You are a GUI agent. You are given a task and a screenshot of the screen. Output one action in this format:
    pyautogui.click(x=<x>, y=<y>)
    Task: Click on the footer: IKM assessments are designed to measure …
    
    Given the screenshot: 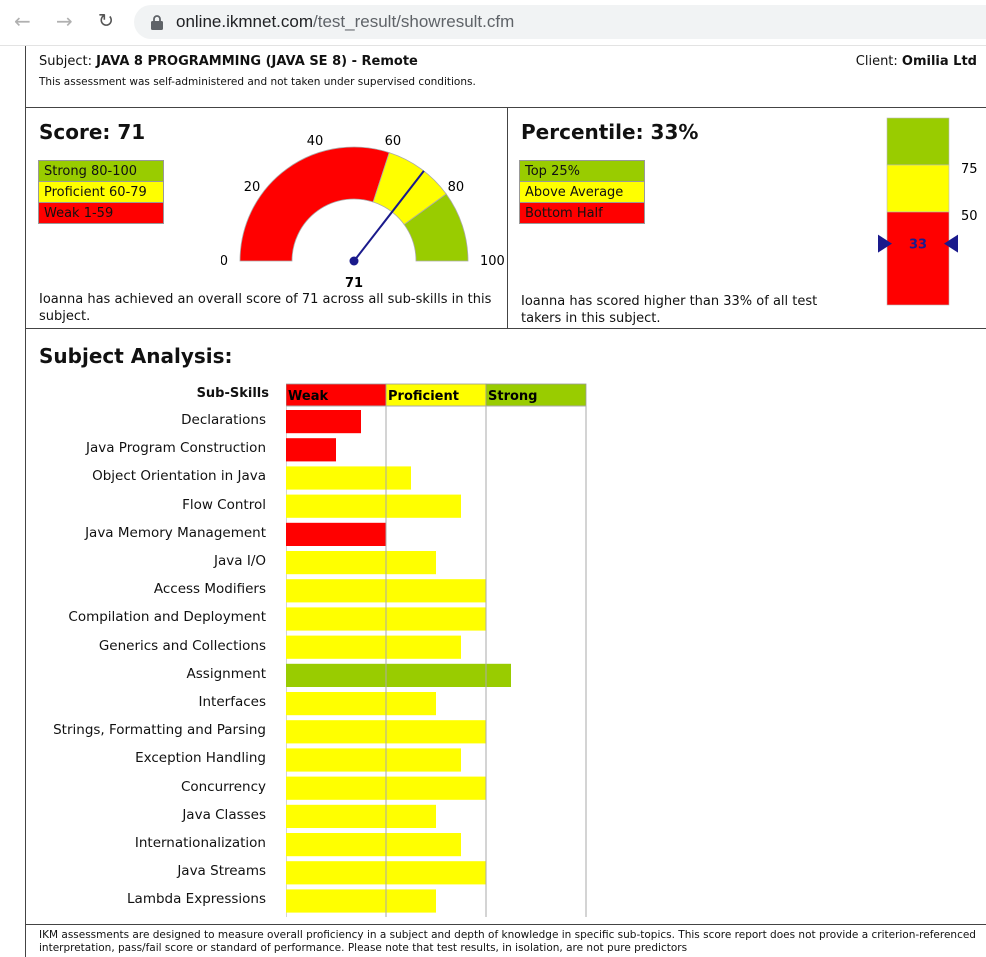 What is the action you would take?
    pyautogui.click(x=506, y=924)
    